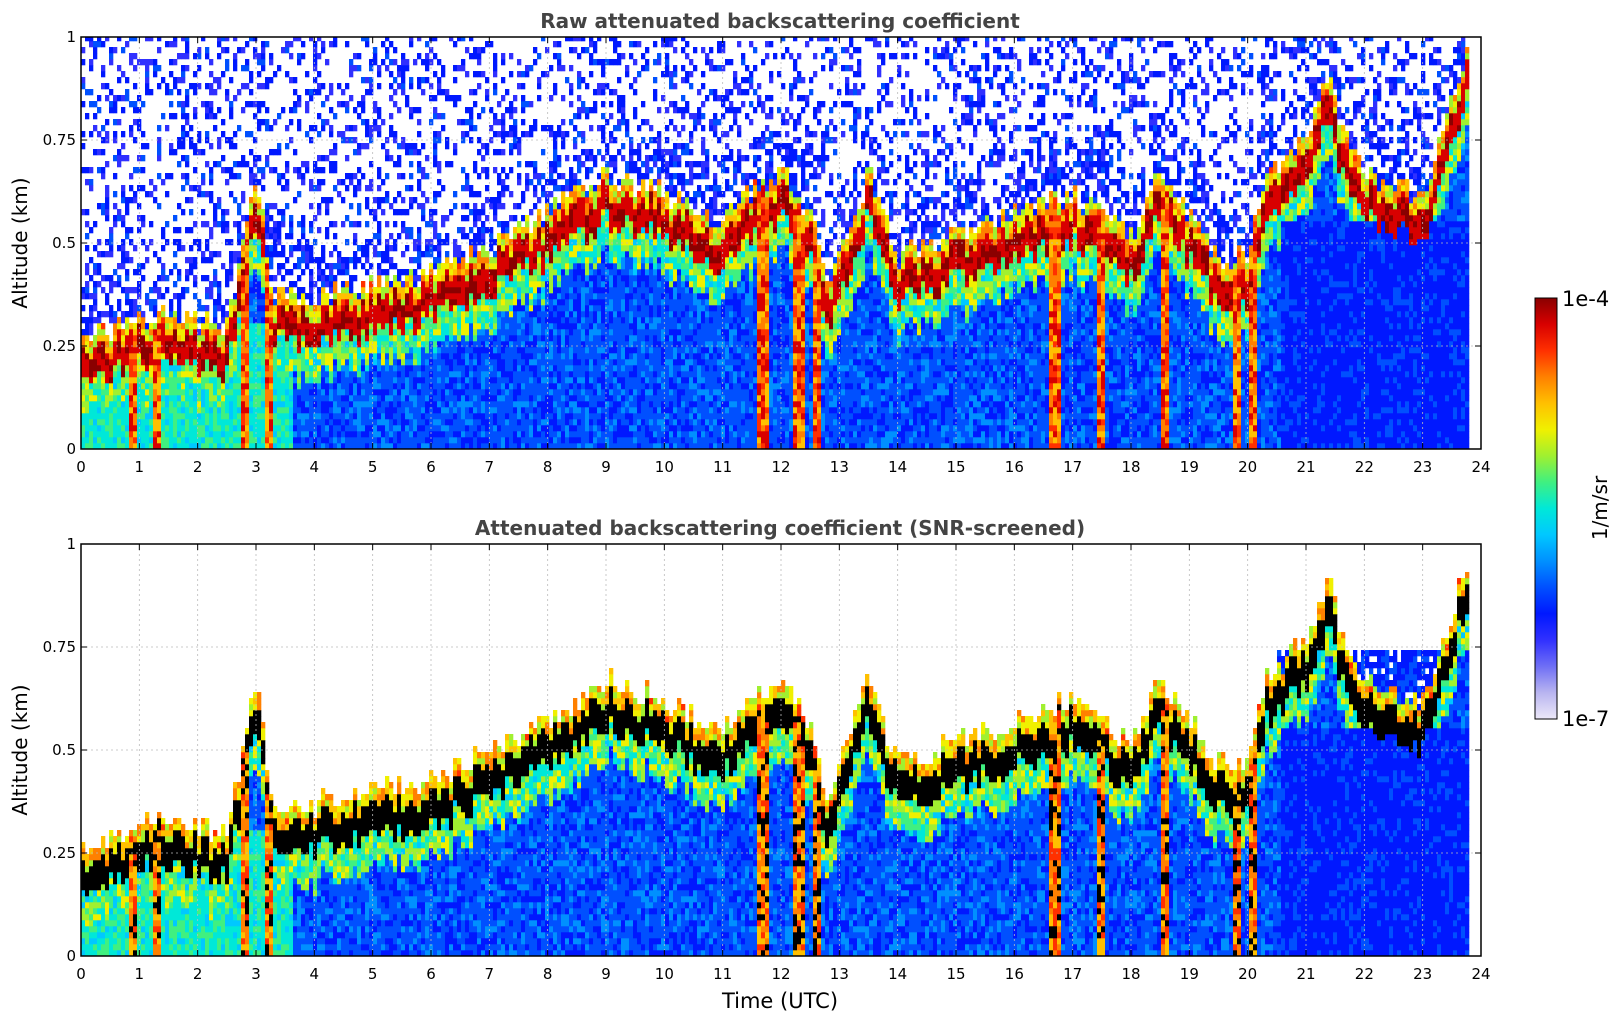  What do you see at coordinates (1600, 507) in the screenshot?
I see `colorbar-unit-label: 1/m/sr` at bounding box center [1600, 507].